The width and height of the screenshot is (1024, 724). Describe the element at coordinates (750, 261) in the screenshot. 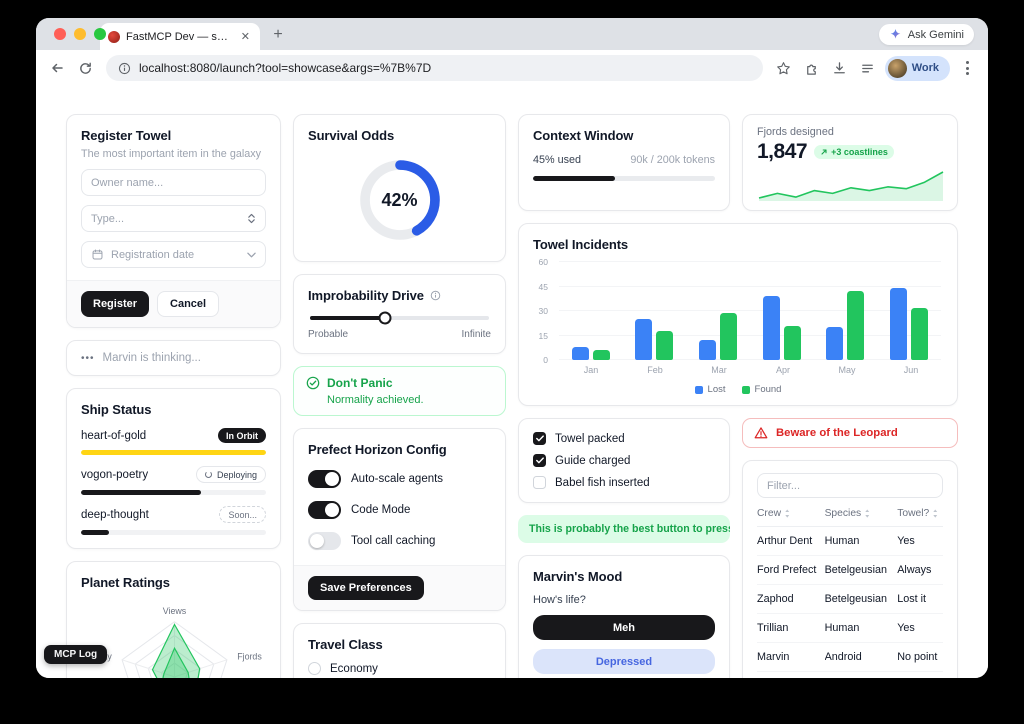

I see `gridline` at that location.